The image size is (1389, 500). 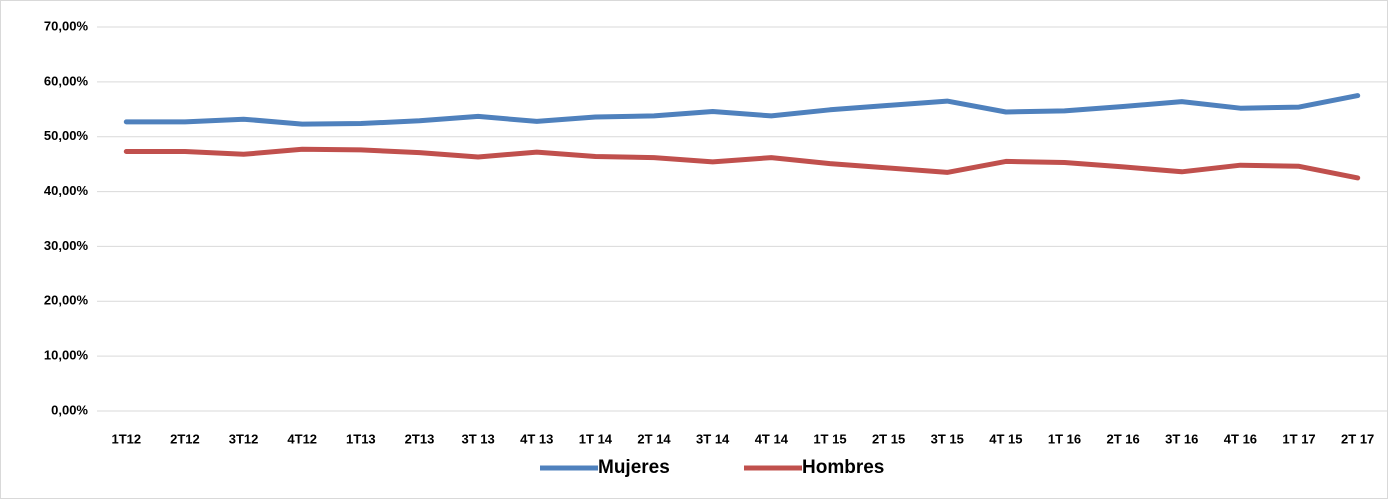 I want to click on y-tick-label: 40,00%, so click(x=66, y=190).